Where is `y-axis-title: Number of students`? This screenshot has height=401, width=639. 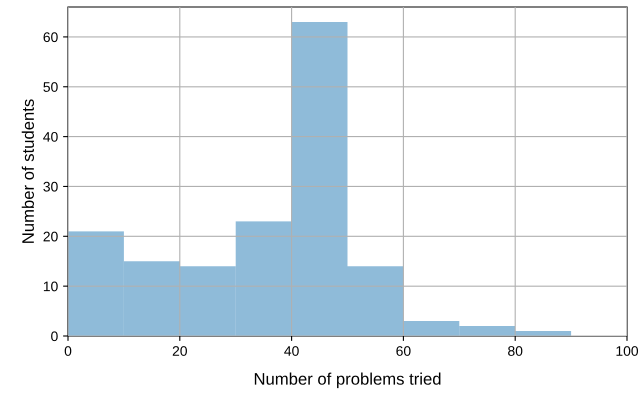 y-axis-title: Number of students is located at coordinates (28, 171).